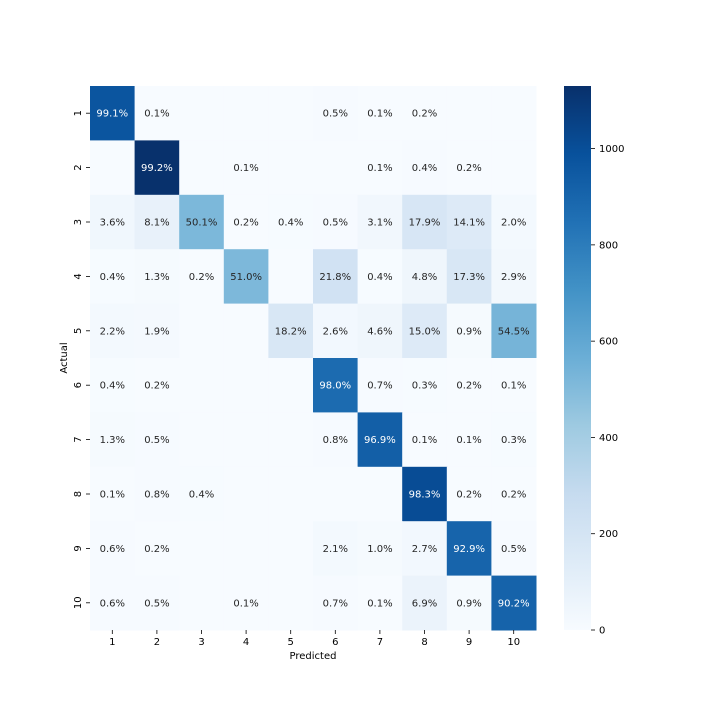  Describe the element at coordinates (424, 642) in the screenshot. I see `x-tick-label: 8` at that location.